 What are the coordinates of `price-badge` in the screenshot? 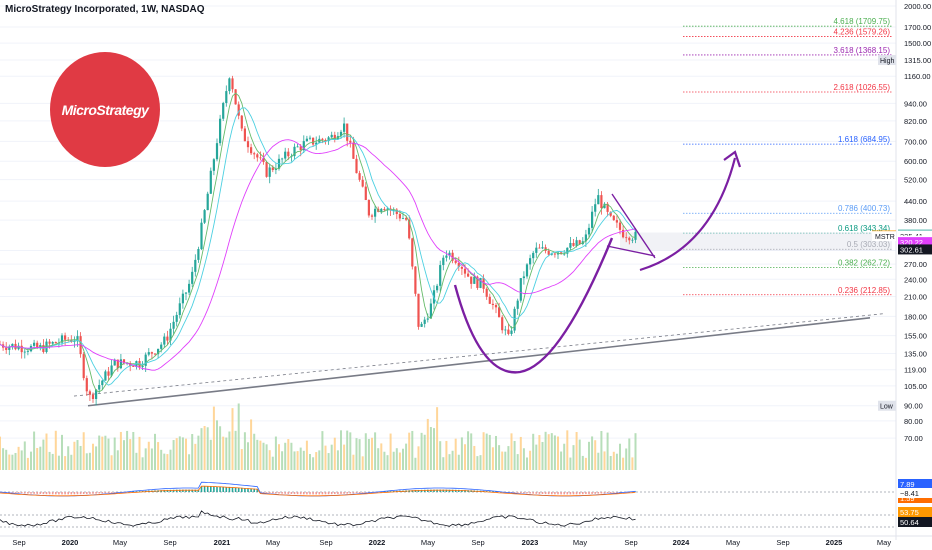 It's located at (915, 242).